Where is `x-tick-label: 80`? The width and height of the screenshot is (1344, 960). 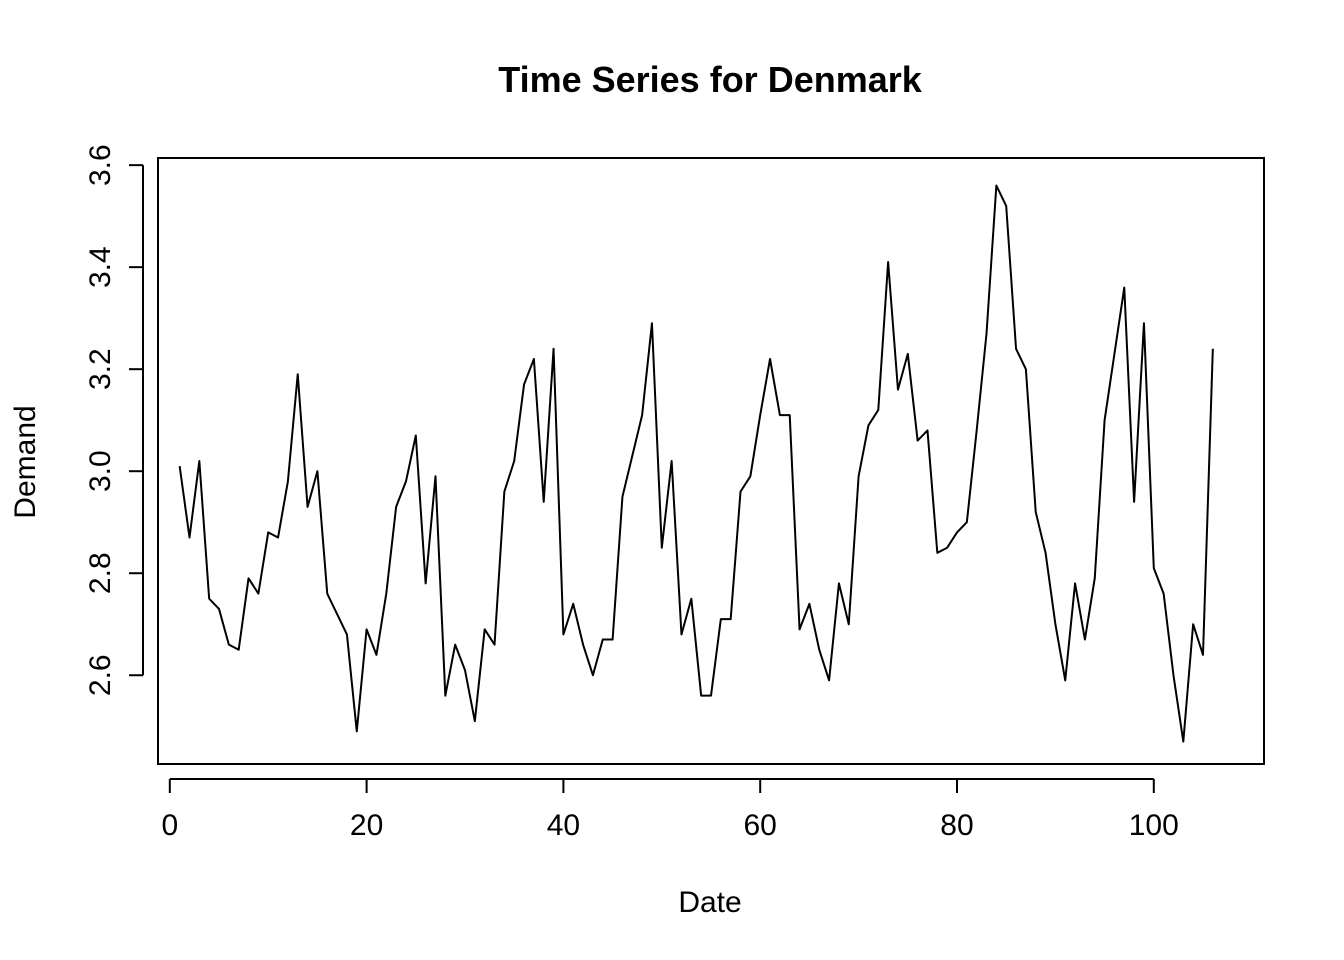 x-tick-label: 80 is located at coordinates (956, 825).